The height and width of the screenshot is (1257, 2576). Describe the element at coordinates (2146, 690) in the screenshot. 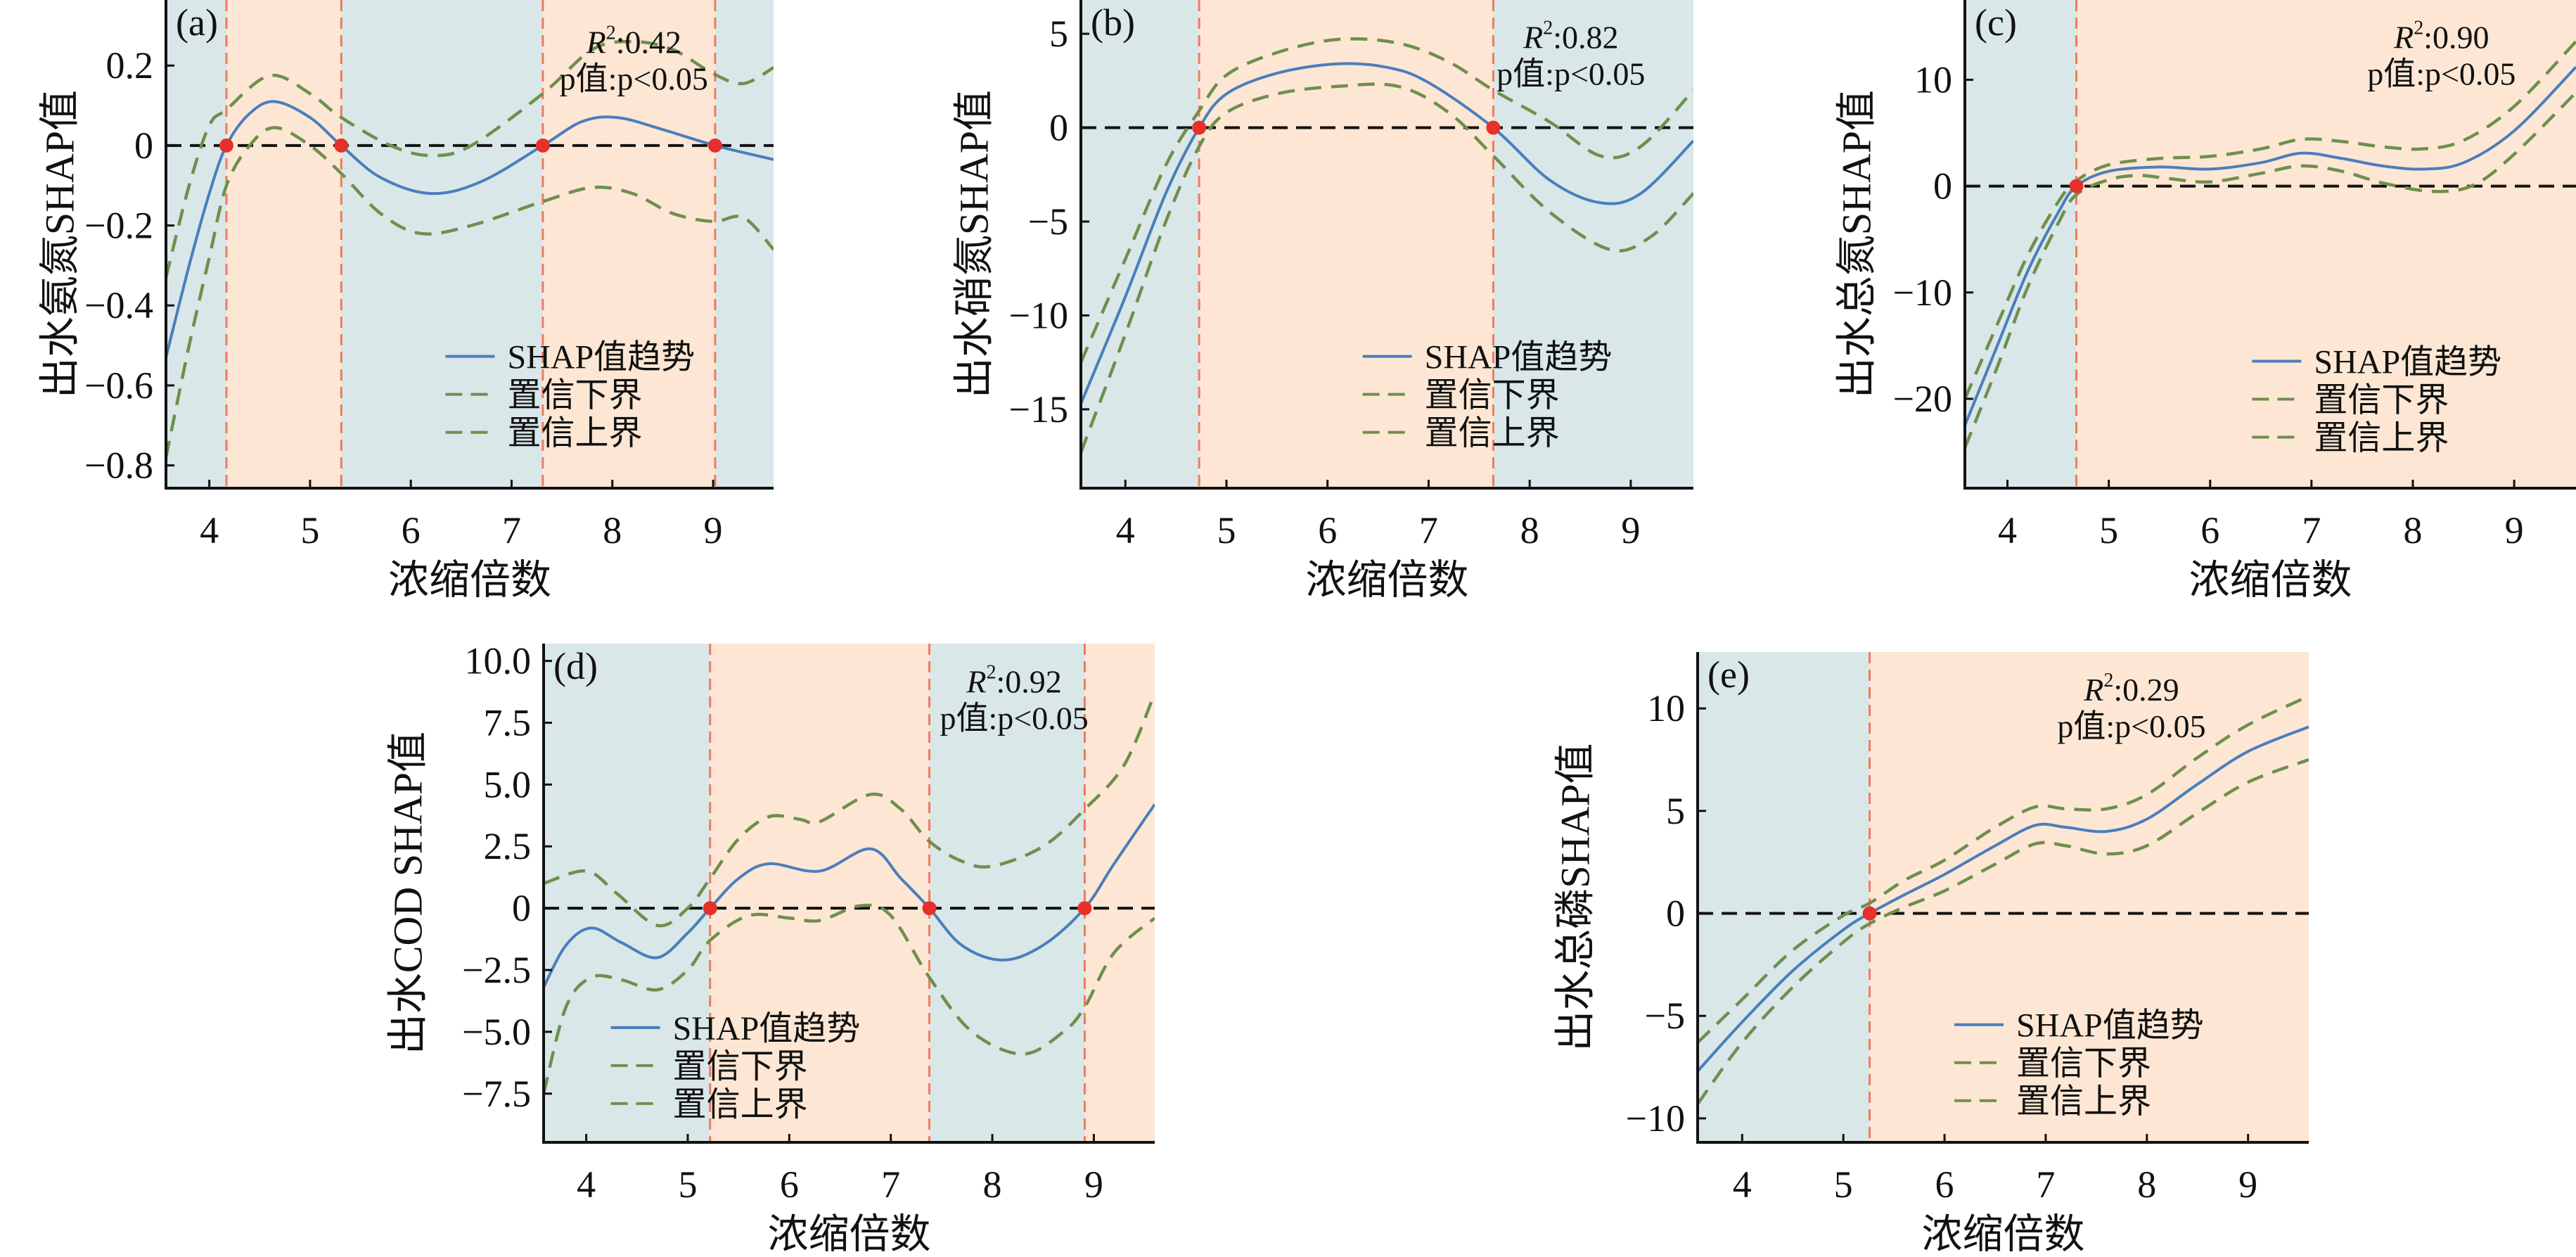

I see `r-squared-value: :0.29` at that location.